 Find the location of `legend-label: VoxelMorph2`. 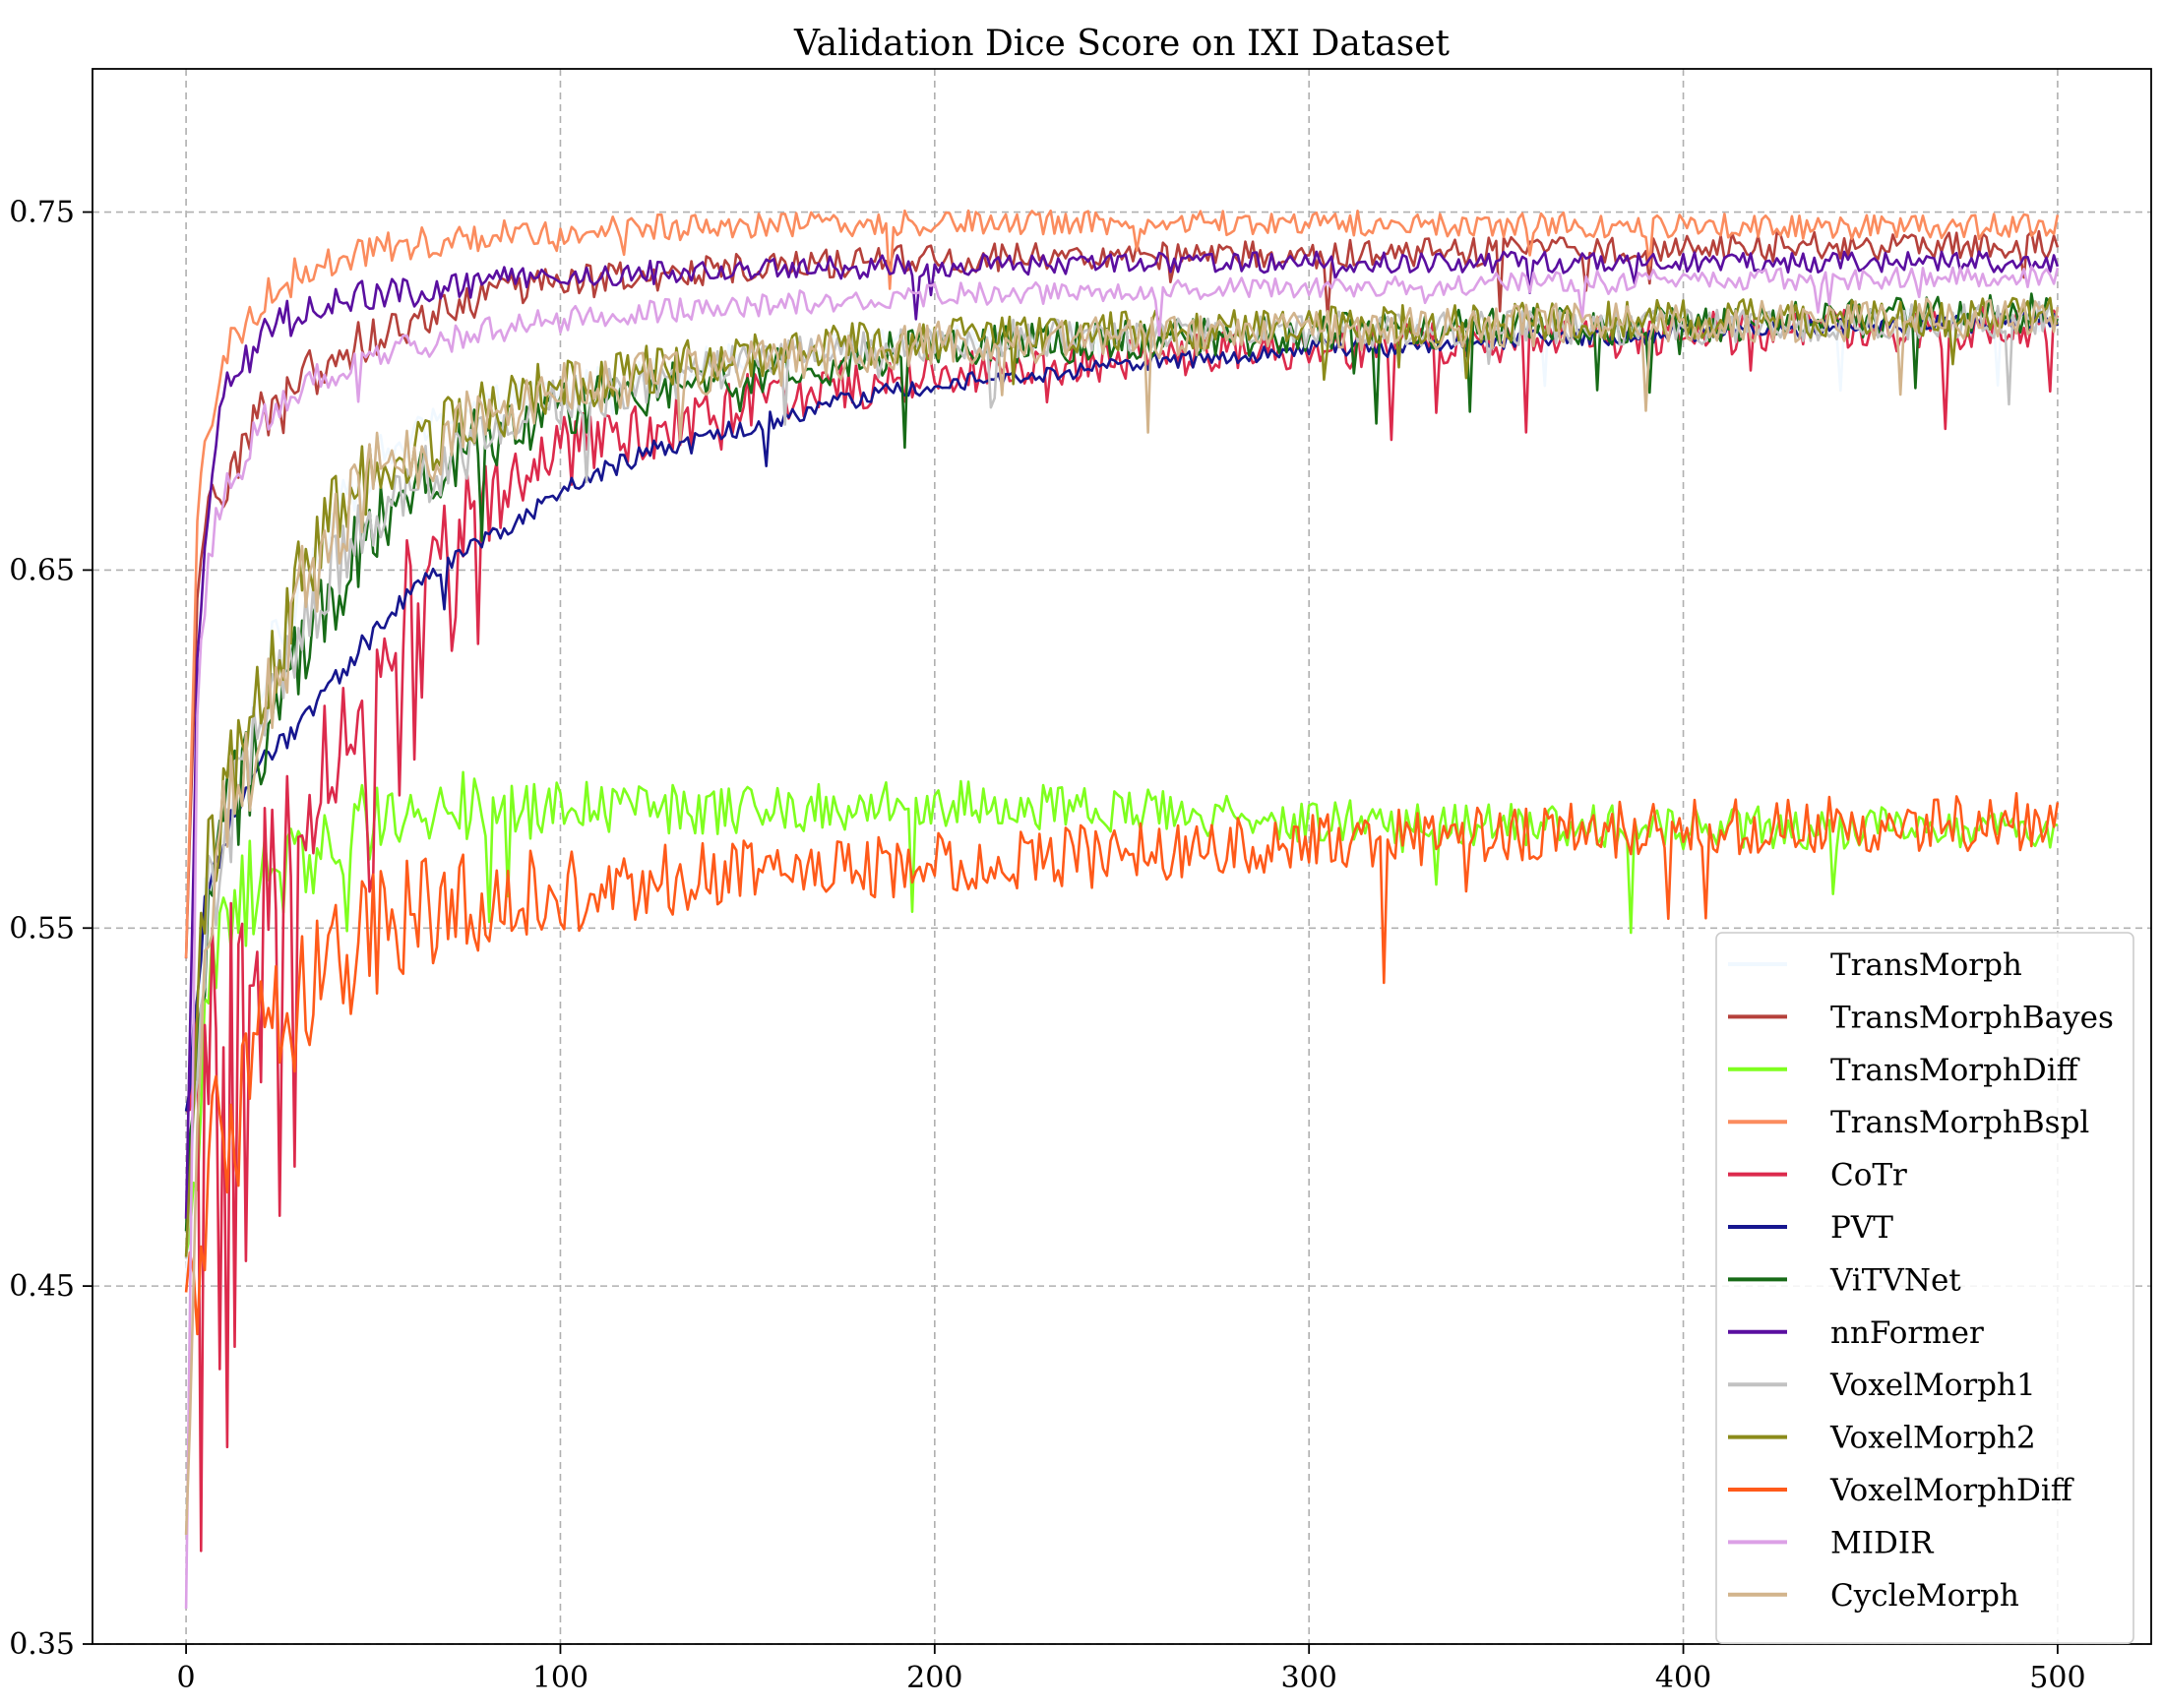

legend-label: VoxelMorph2 is located at coordinates (1932, 1438).